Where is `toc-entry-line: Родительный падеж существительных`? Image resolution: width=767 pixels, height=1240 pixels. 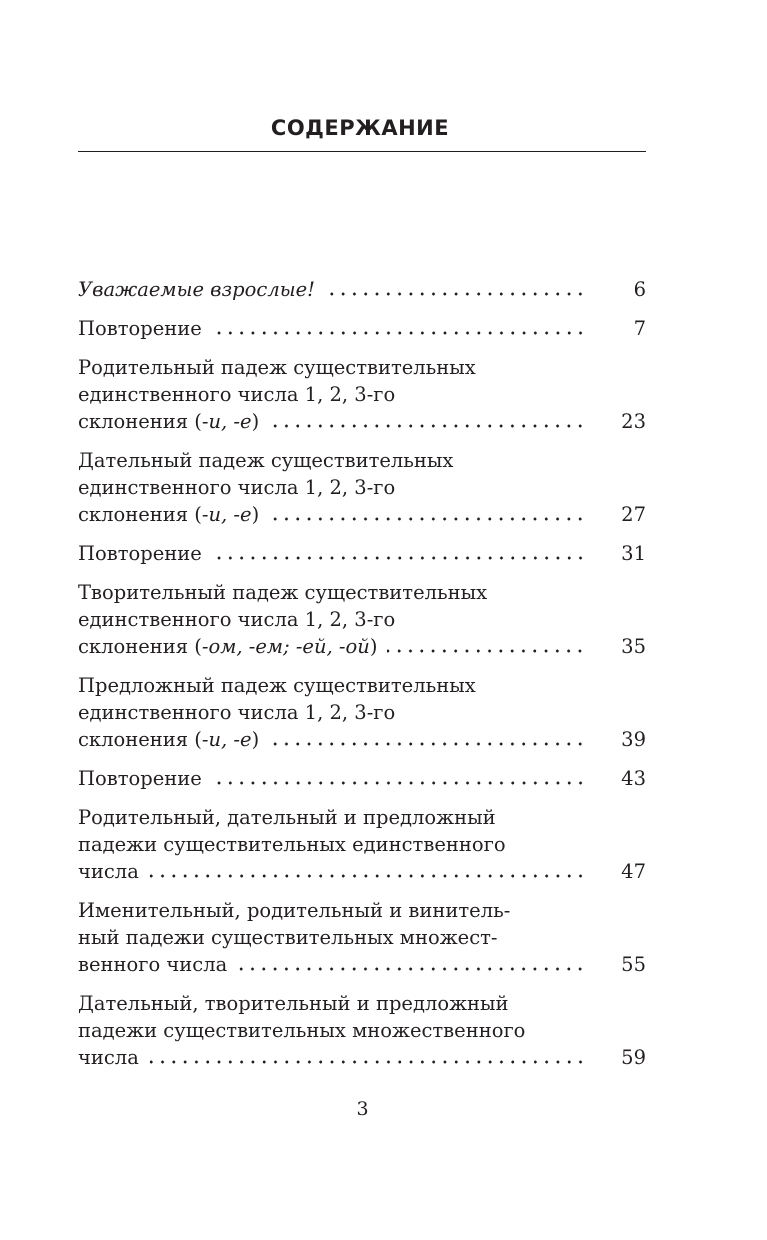 toc-entry-line: Родительный падеж существительных is located at coordinates (277, 367).